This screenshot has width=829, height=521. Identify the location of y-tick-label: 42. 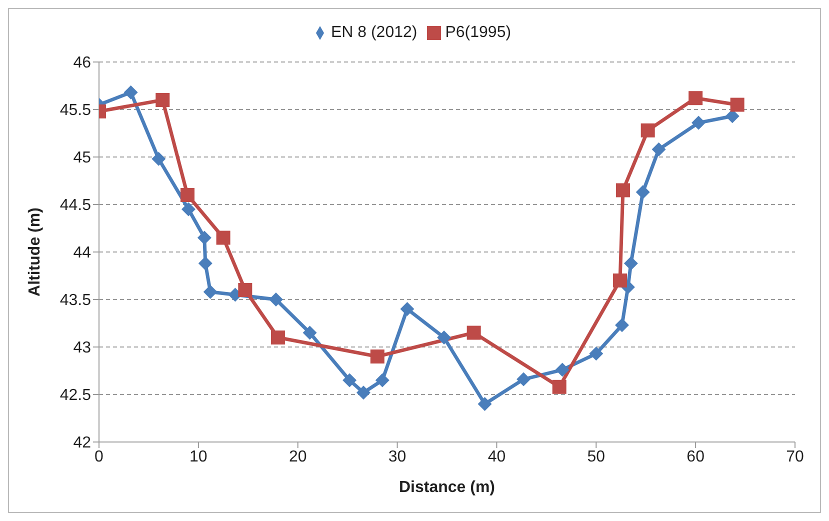
(82, 443).